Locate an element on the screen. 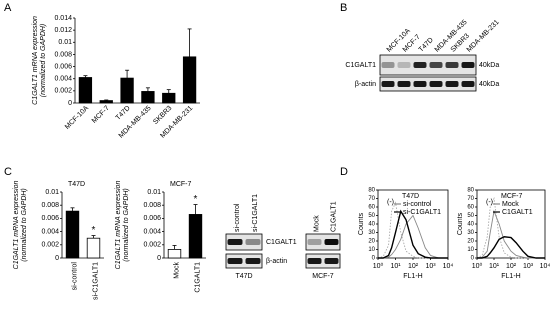  y-tick-label: 0.012 is located at coordinates (63, 30).